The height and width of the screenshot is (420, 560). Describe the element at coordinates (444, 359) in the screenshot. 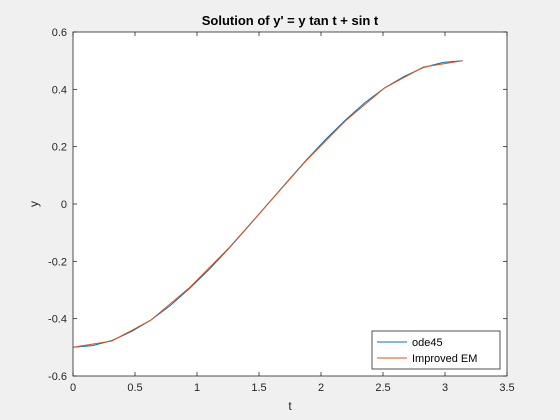

I see `legend-label-1: Improved EM` at that location.